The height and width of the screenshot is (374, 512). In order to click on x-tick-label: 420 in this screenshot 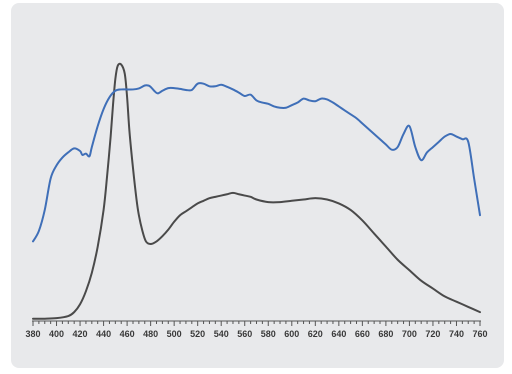, I will do `click(80, 334)`.